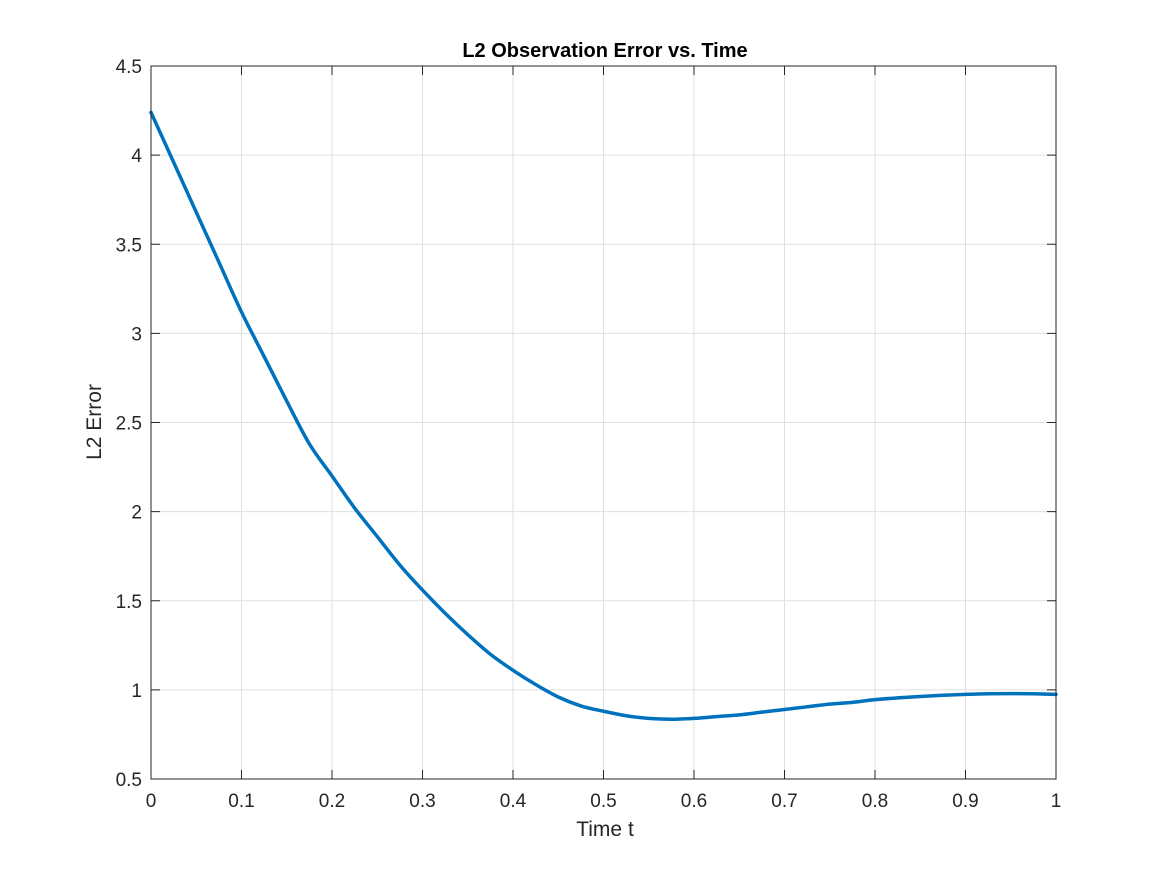 This screenshot has height=875, width=1167. What do you see at coordinates (136, 334) in the screenshot?
I see `y-tick-label: 3` at bounding box center [136, 334].